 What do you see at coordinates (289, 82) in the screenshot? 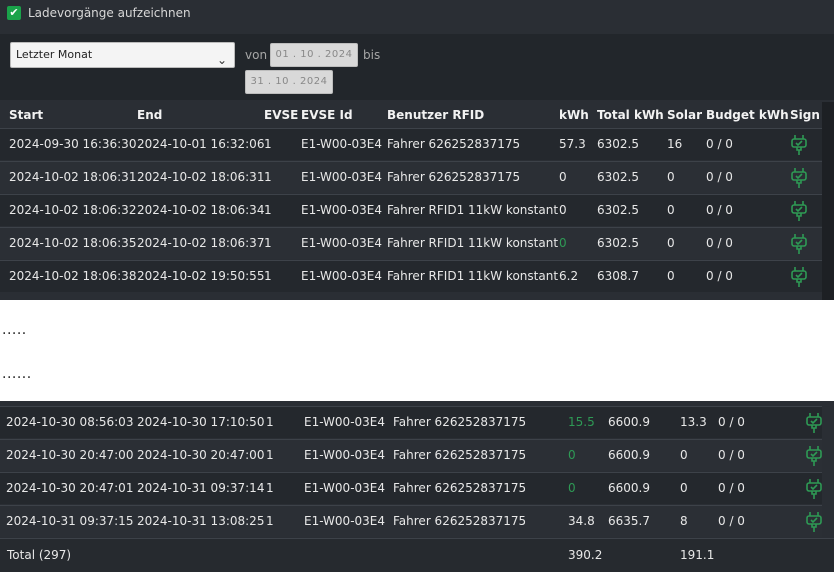
I see `to-date-input: 31 . 10 . 2024` at bounding box center [289, 82].